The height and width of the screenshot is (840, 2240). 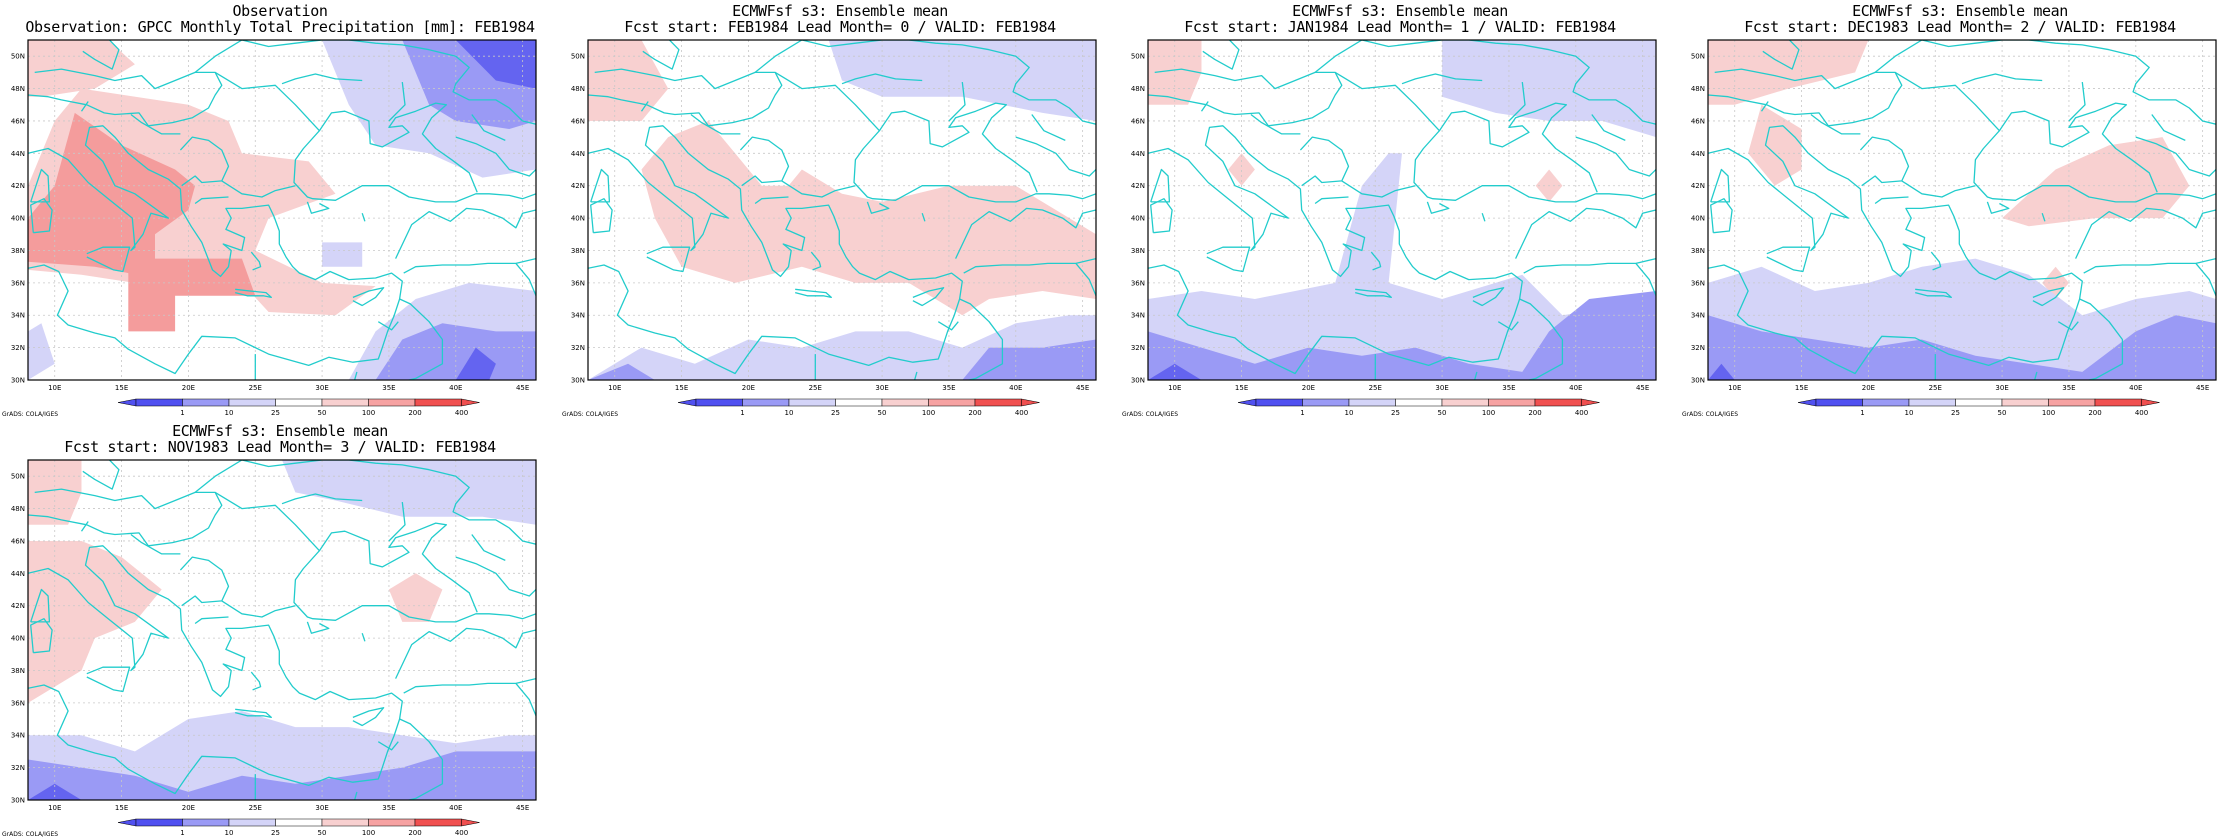 What do you see at coordinates (1400, 11) in the screenshot?
I see `panel-title: ECMWFsf s3: Ensemble mean` at bounding box center [1400, 11].